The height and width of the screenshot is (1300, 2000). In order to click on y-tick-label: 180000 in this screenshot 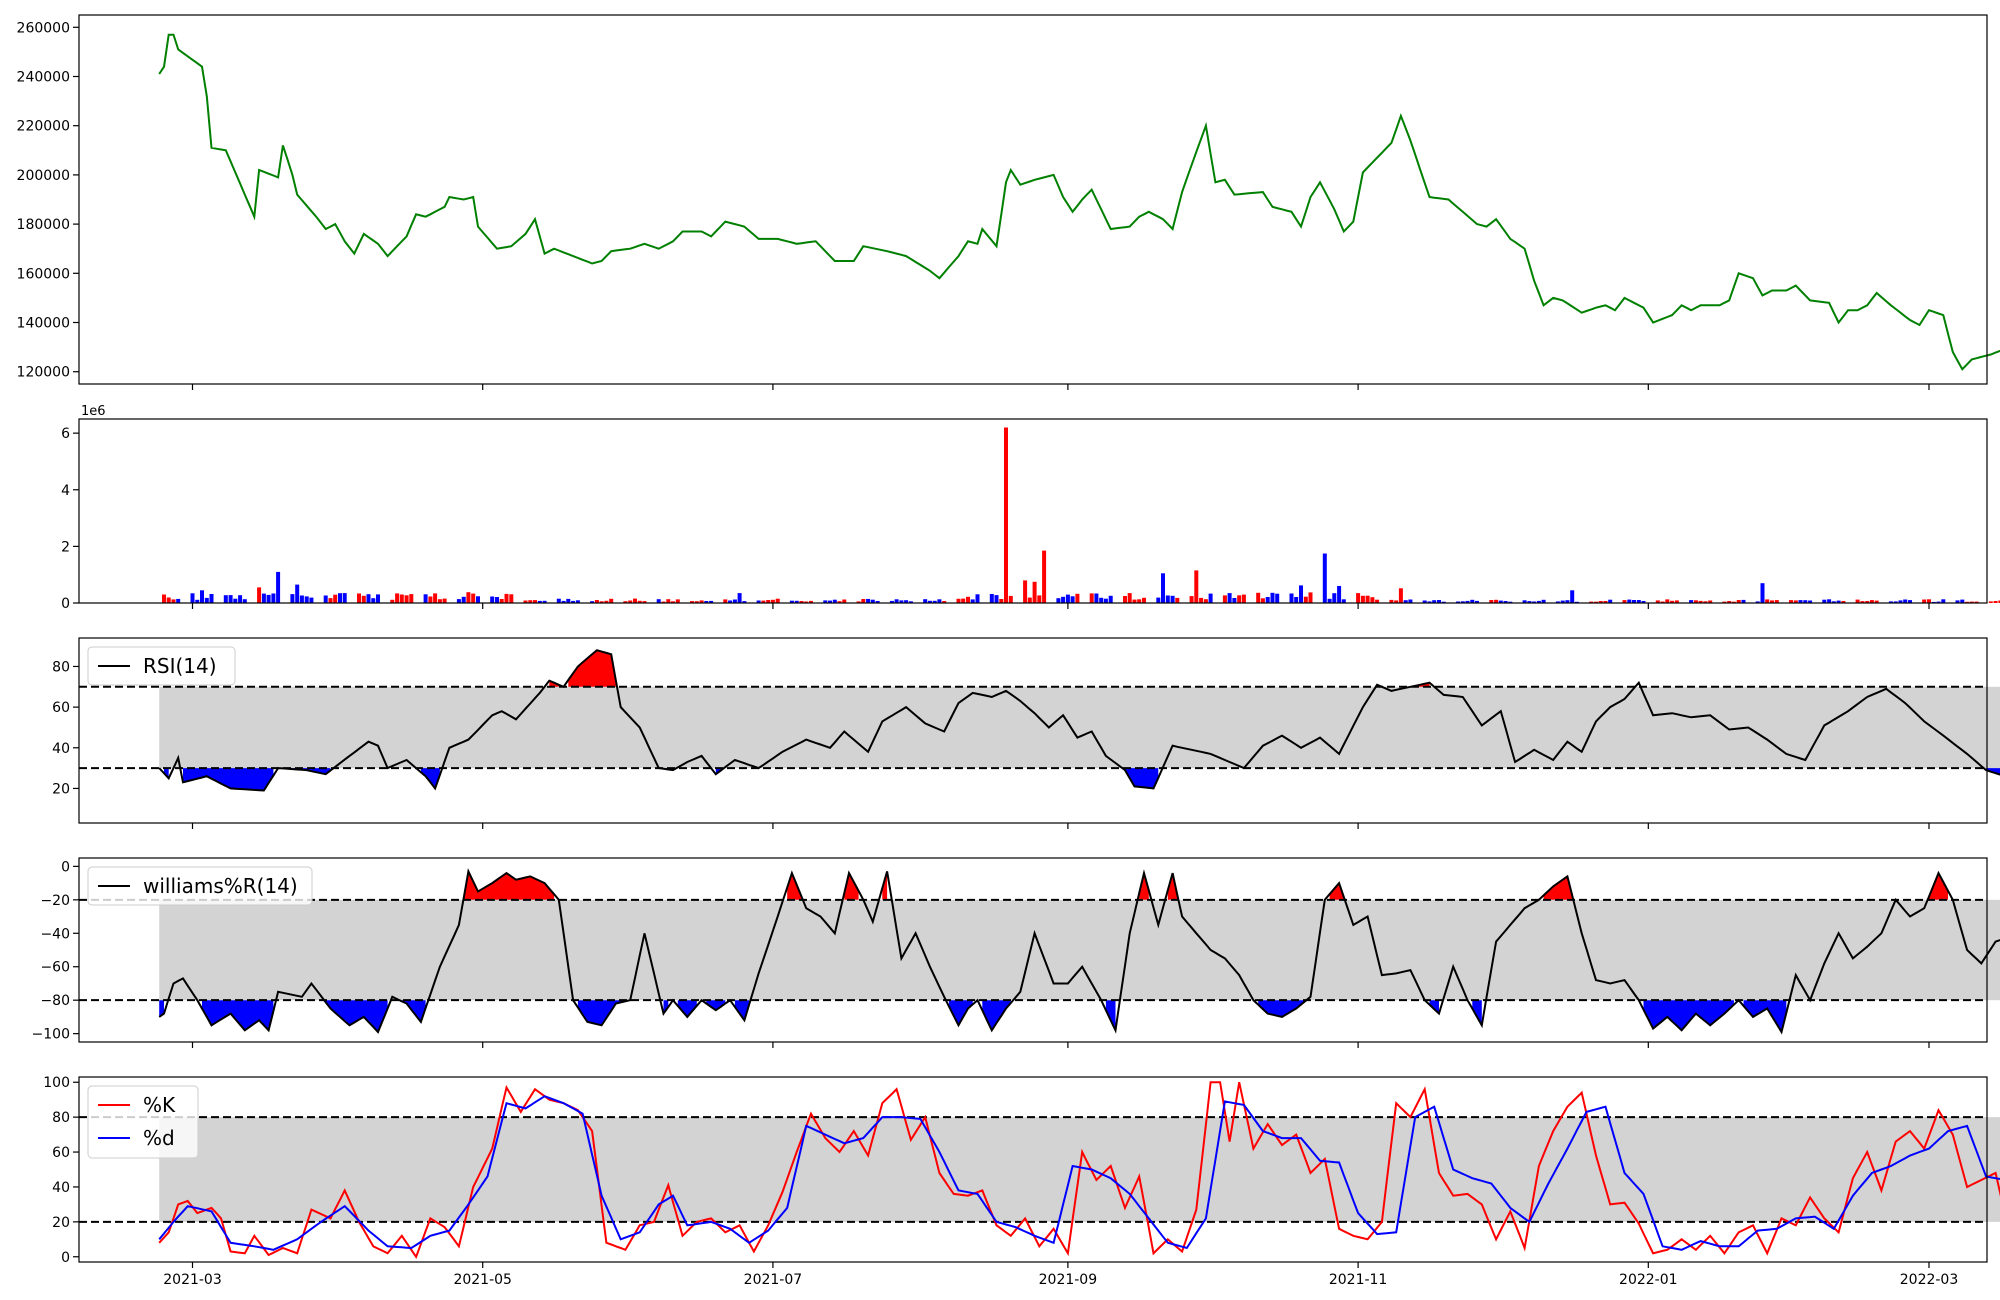, I will do `click(43, 225)`.